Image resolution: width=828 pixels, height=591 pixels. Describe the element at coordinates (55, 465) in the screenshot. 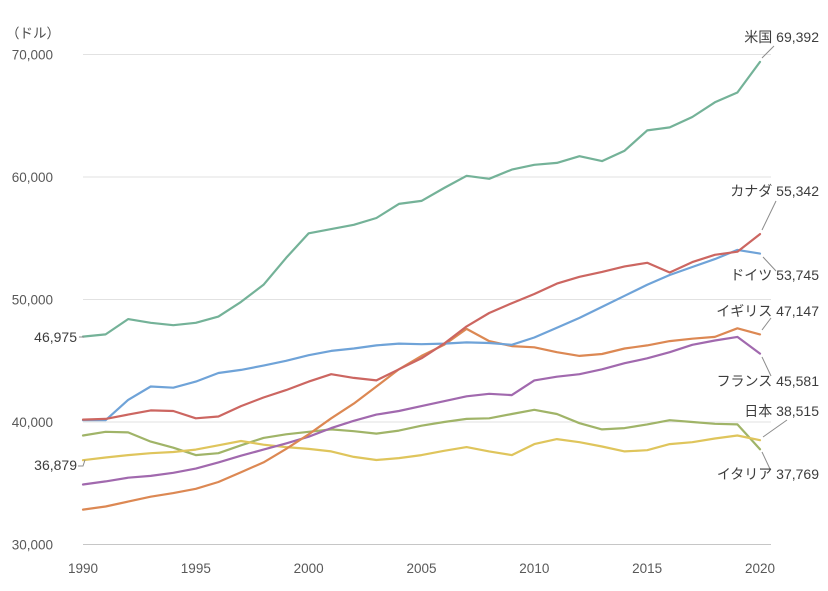

I see `annotation-japan-start: 36,879` at that location.